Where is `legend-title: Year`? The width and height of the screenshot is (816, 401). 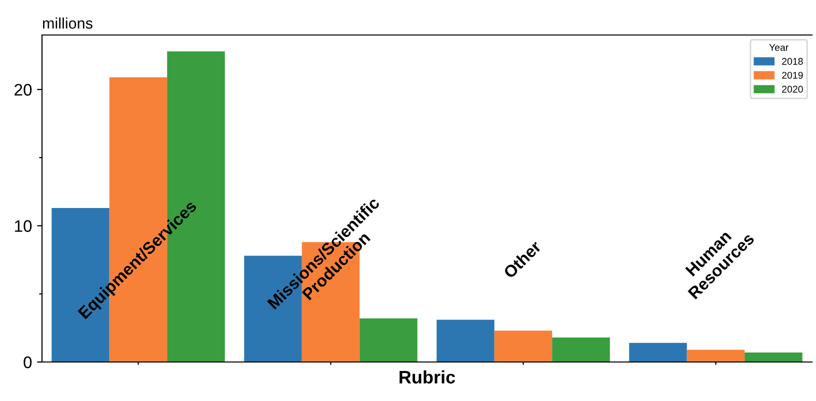 legend-title: Year is located at coordinates (778, 47).